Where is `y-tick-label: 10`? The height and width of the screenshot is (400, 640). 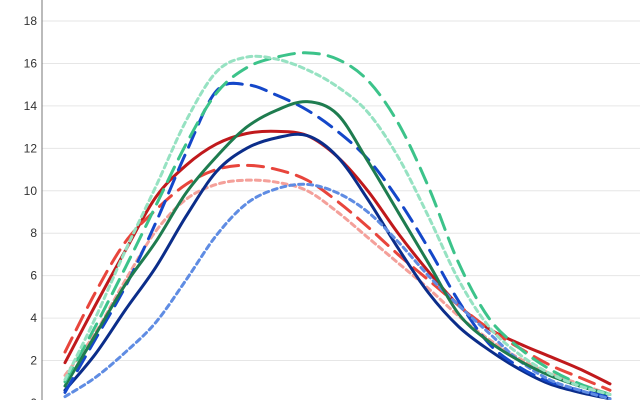 y-tick-label: 10 is located at coordinates (31, 191).